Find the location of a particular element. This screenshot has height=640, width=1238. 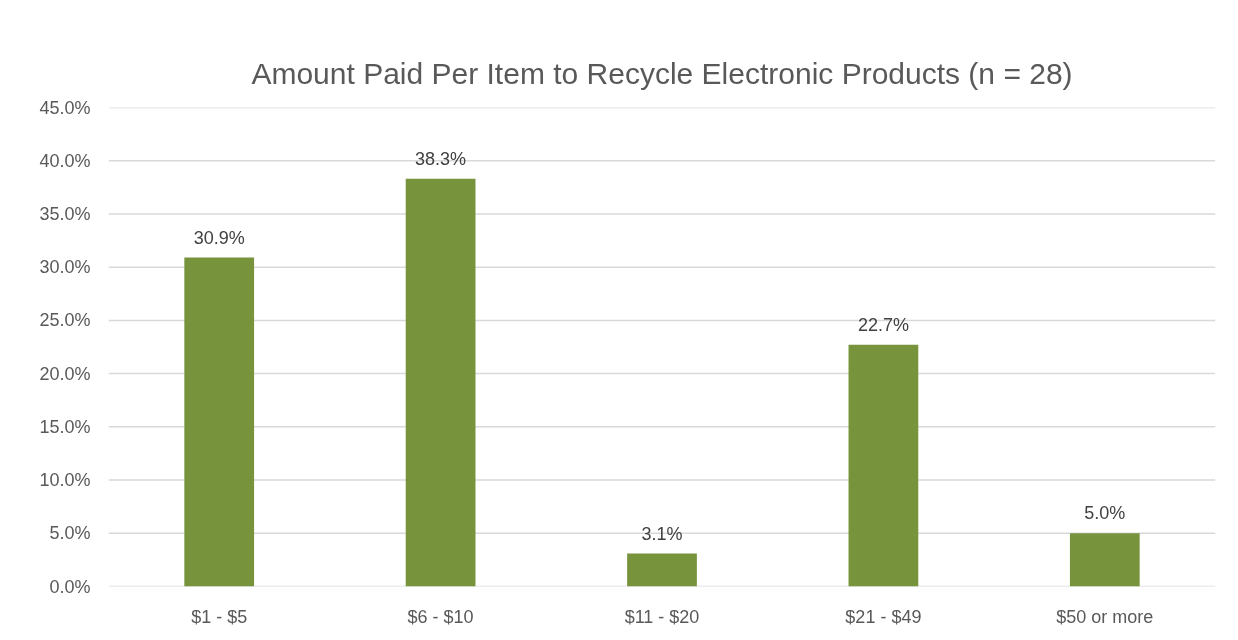

x-tick-label: $21 - $49 is located at coordinates (883, 616).